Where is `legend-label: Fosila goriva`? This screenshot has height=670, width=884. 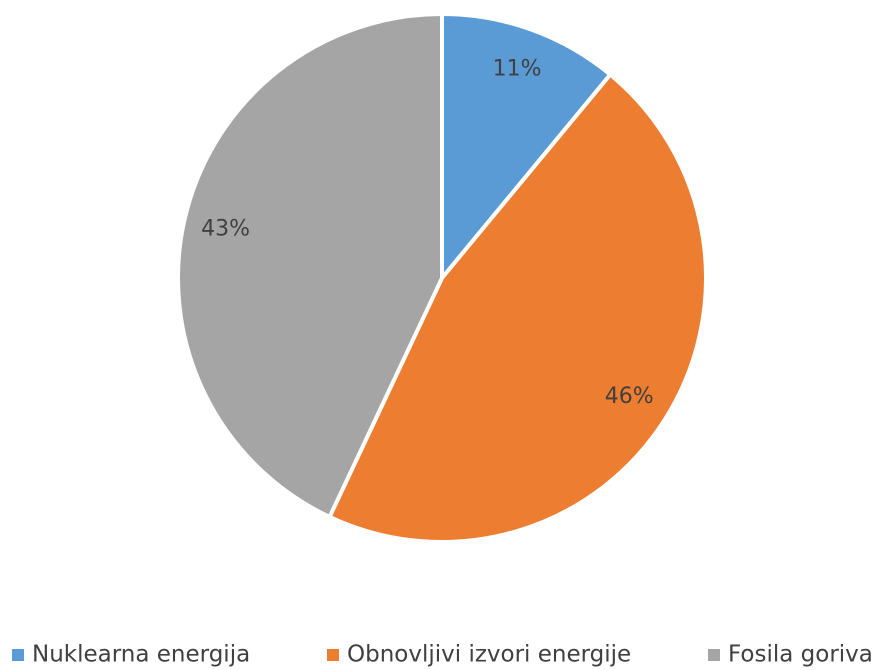
legend-label: Fosila goriva is located at coordinates (800, 655).